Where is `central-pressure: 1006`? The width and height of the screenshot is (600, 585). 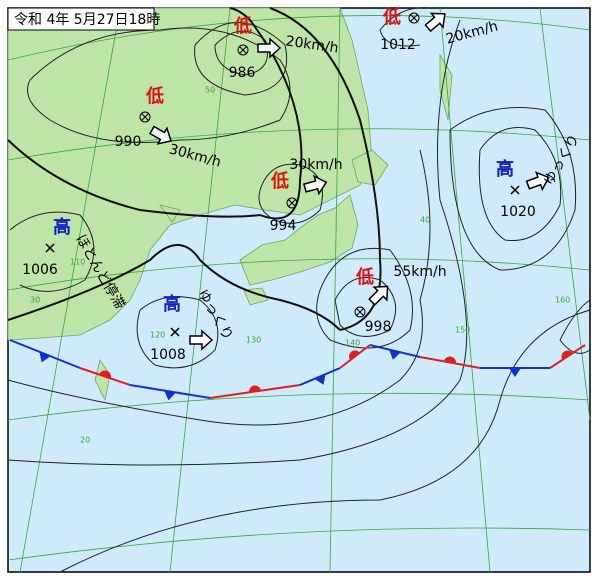
central-pressure: 1006 is located at coordinates (40, 270).